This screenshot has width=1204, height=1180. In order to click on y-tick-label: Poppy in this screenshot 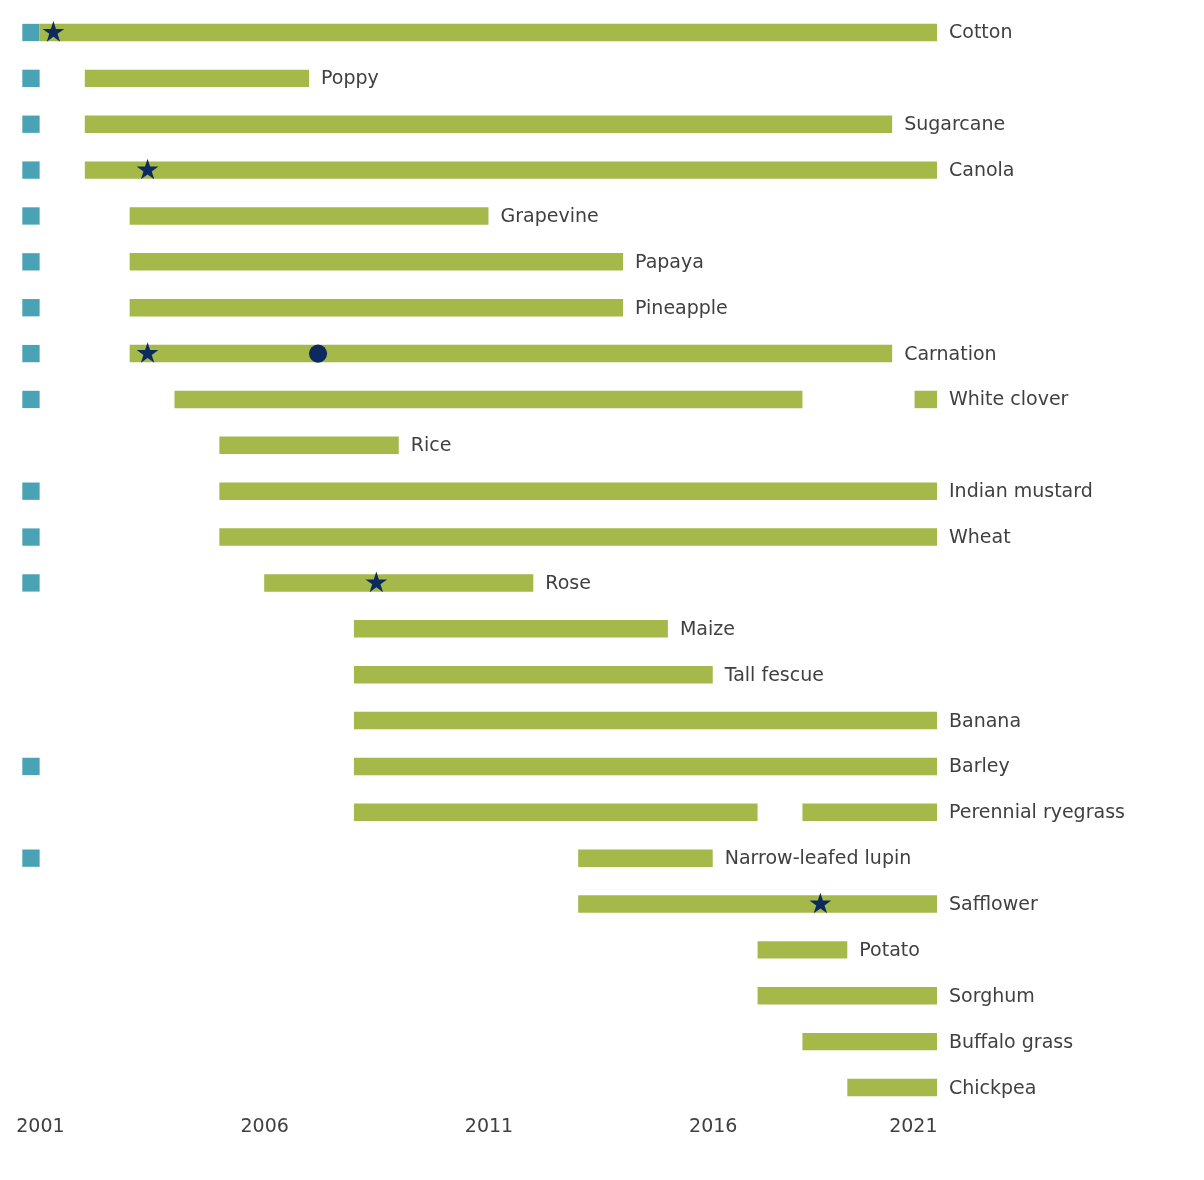, I will do `click(350, 77)`.